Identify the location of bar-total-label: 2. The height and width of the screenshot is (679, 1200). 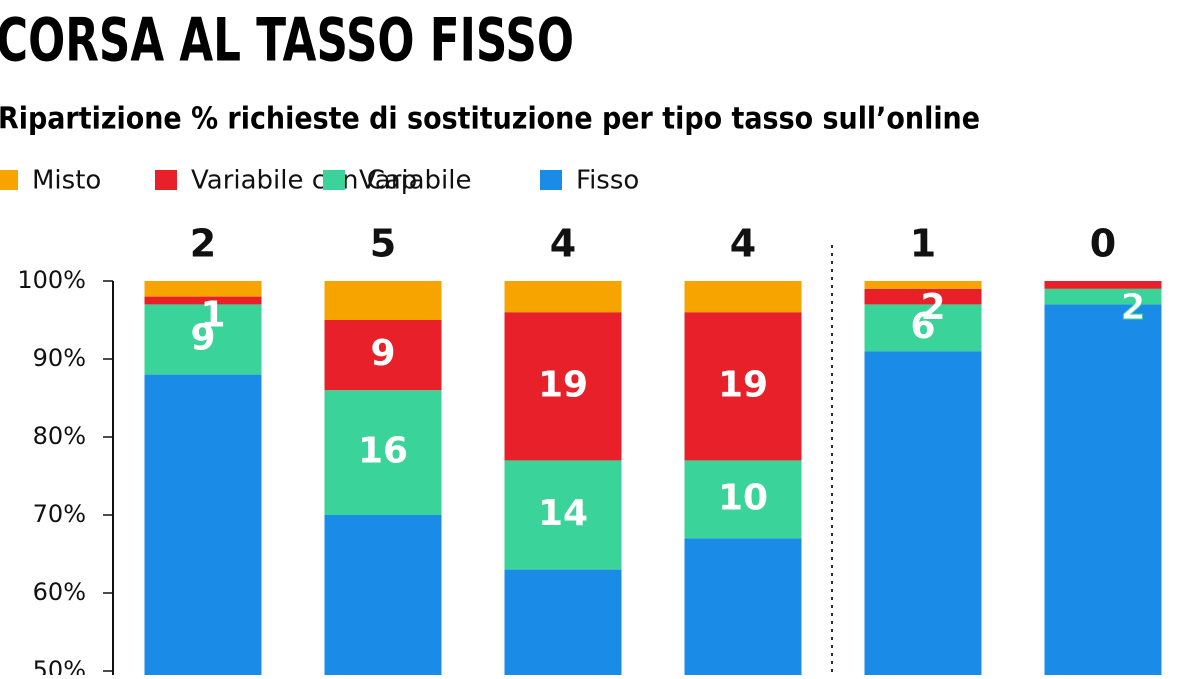
(203, 244).